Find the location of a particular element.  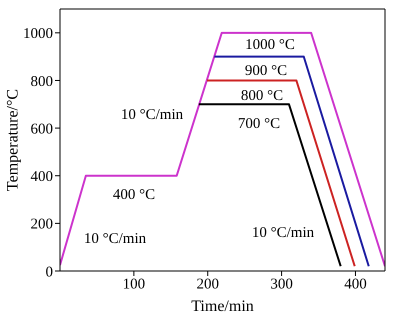

x-tick-label: 300 is located at coordinates (281, 284).